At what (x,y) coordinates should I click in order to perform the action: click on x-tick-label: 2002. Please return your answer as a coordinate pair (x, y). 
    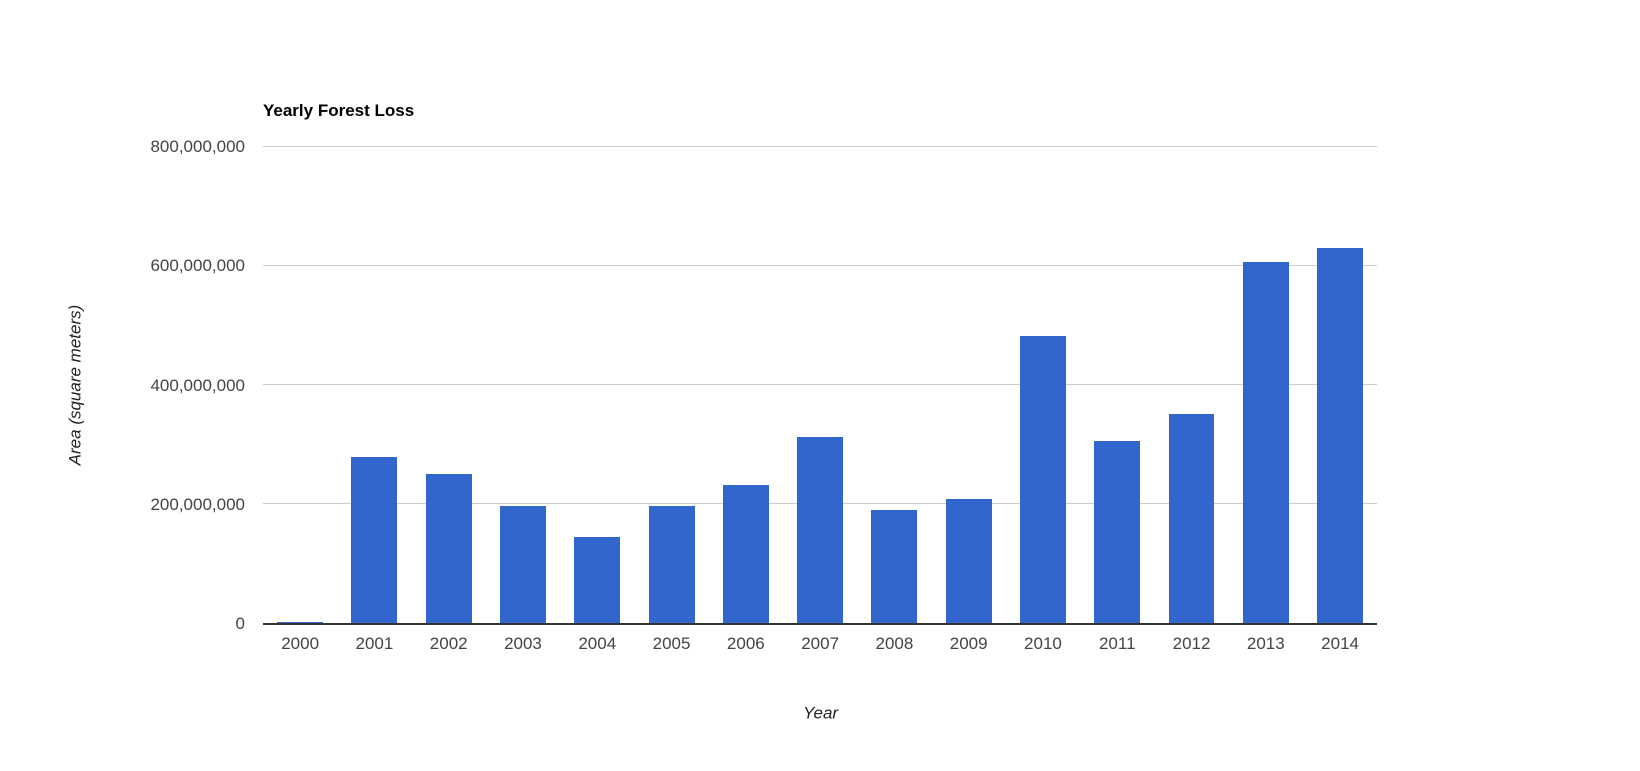
    Looking at the image, I should click on (448, 643).